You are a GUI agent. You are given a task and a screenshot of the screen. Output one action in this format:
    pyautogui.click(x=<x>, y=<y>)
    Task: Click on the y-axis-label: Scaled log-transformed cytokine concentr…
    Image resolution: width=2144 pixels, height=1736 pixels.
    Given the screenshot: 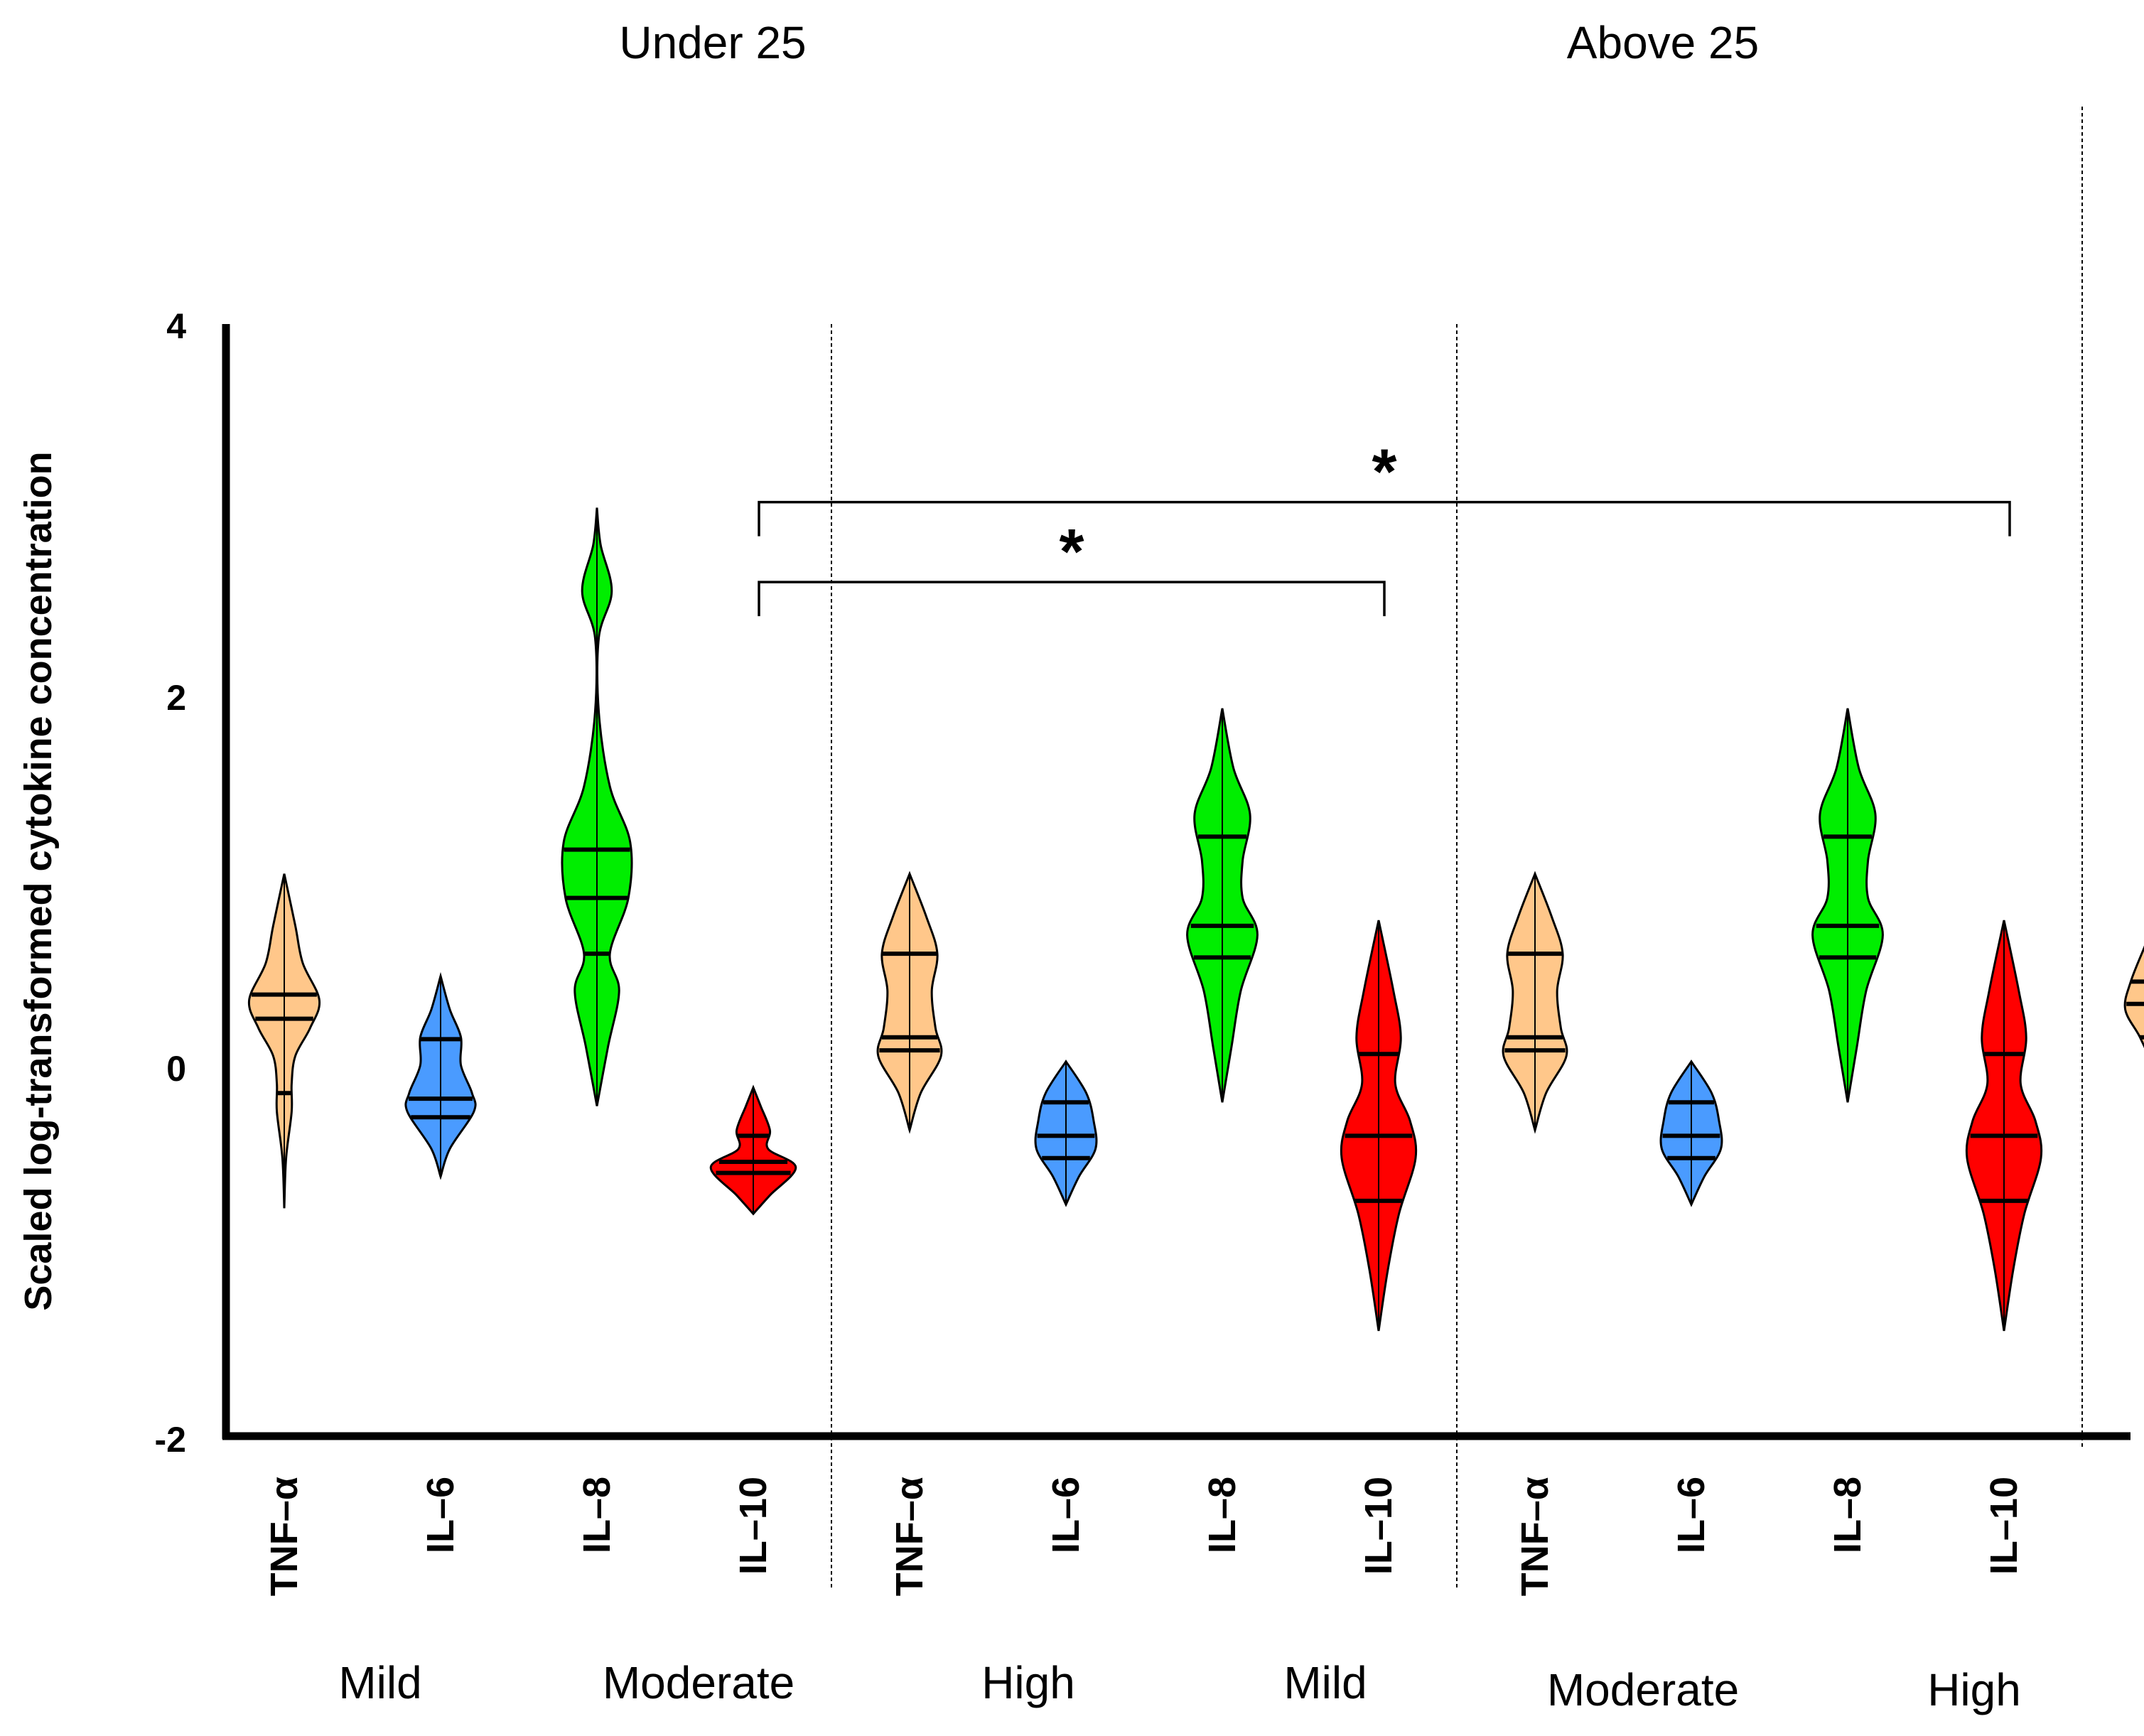 What is the action you would take?
    pyautogui.click(x=38, y=881)
    